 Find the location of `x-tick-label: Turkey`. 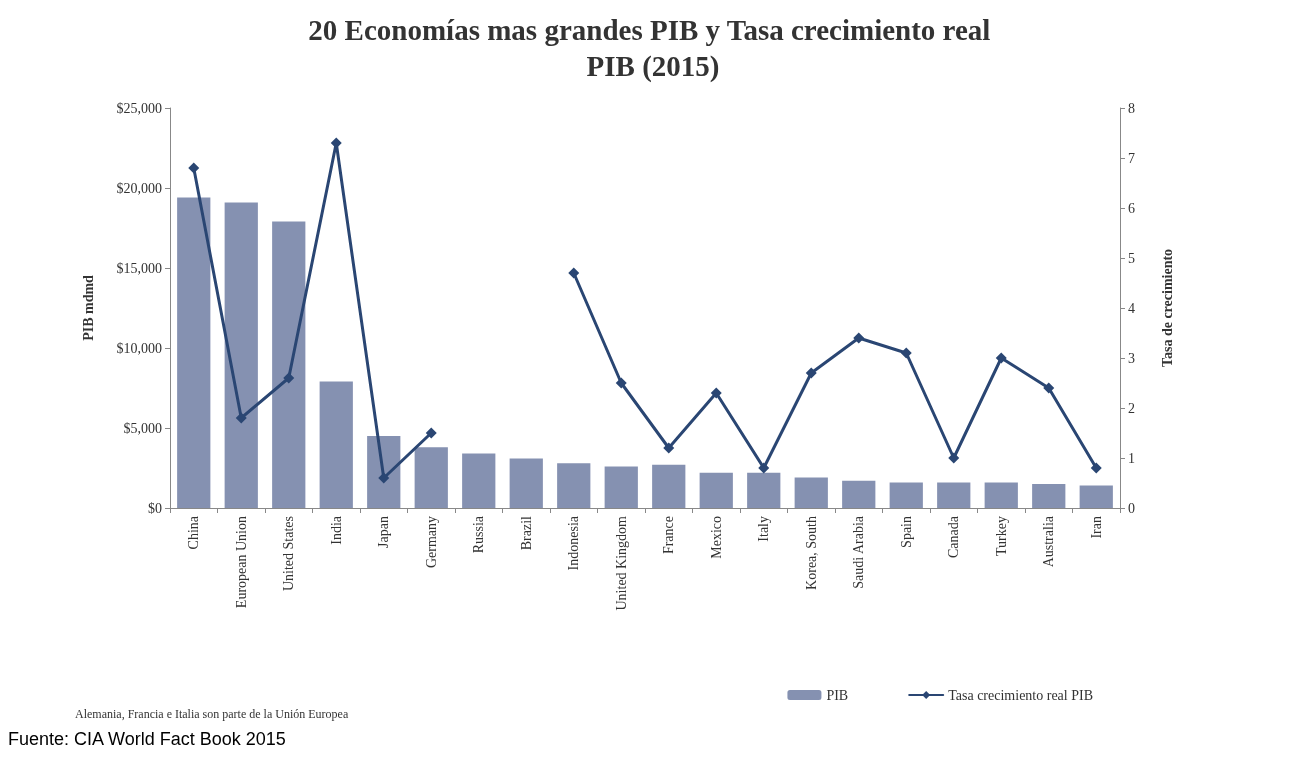

x-tick-label: Turkey is located at coordinates (1001, 536).